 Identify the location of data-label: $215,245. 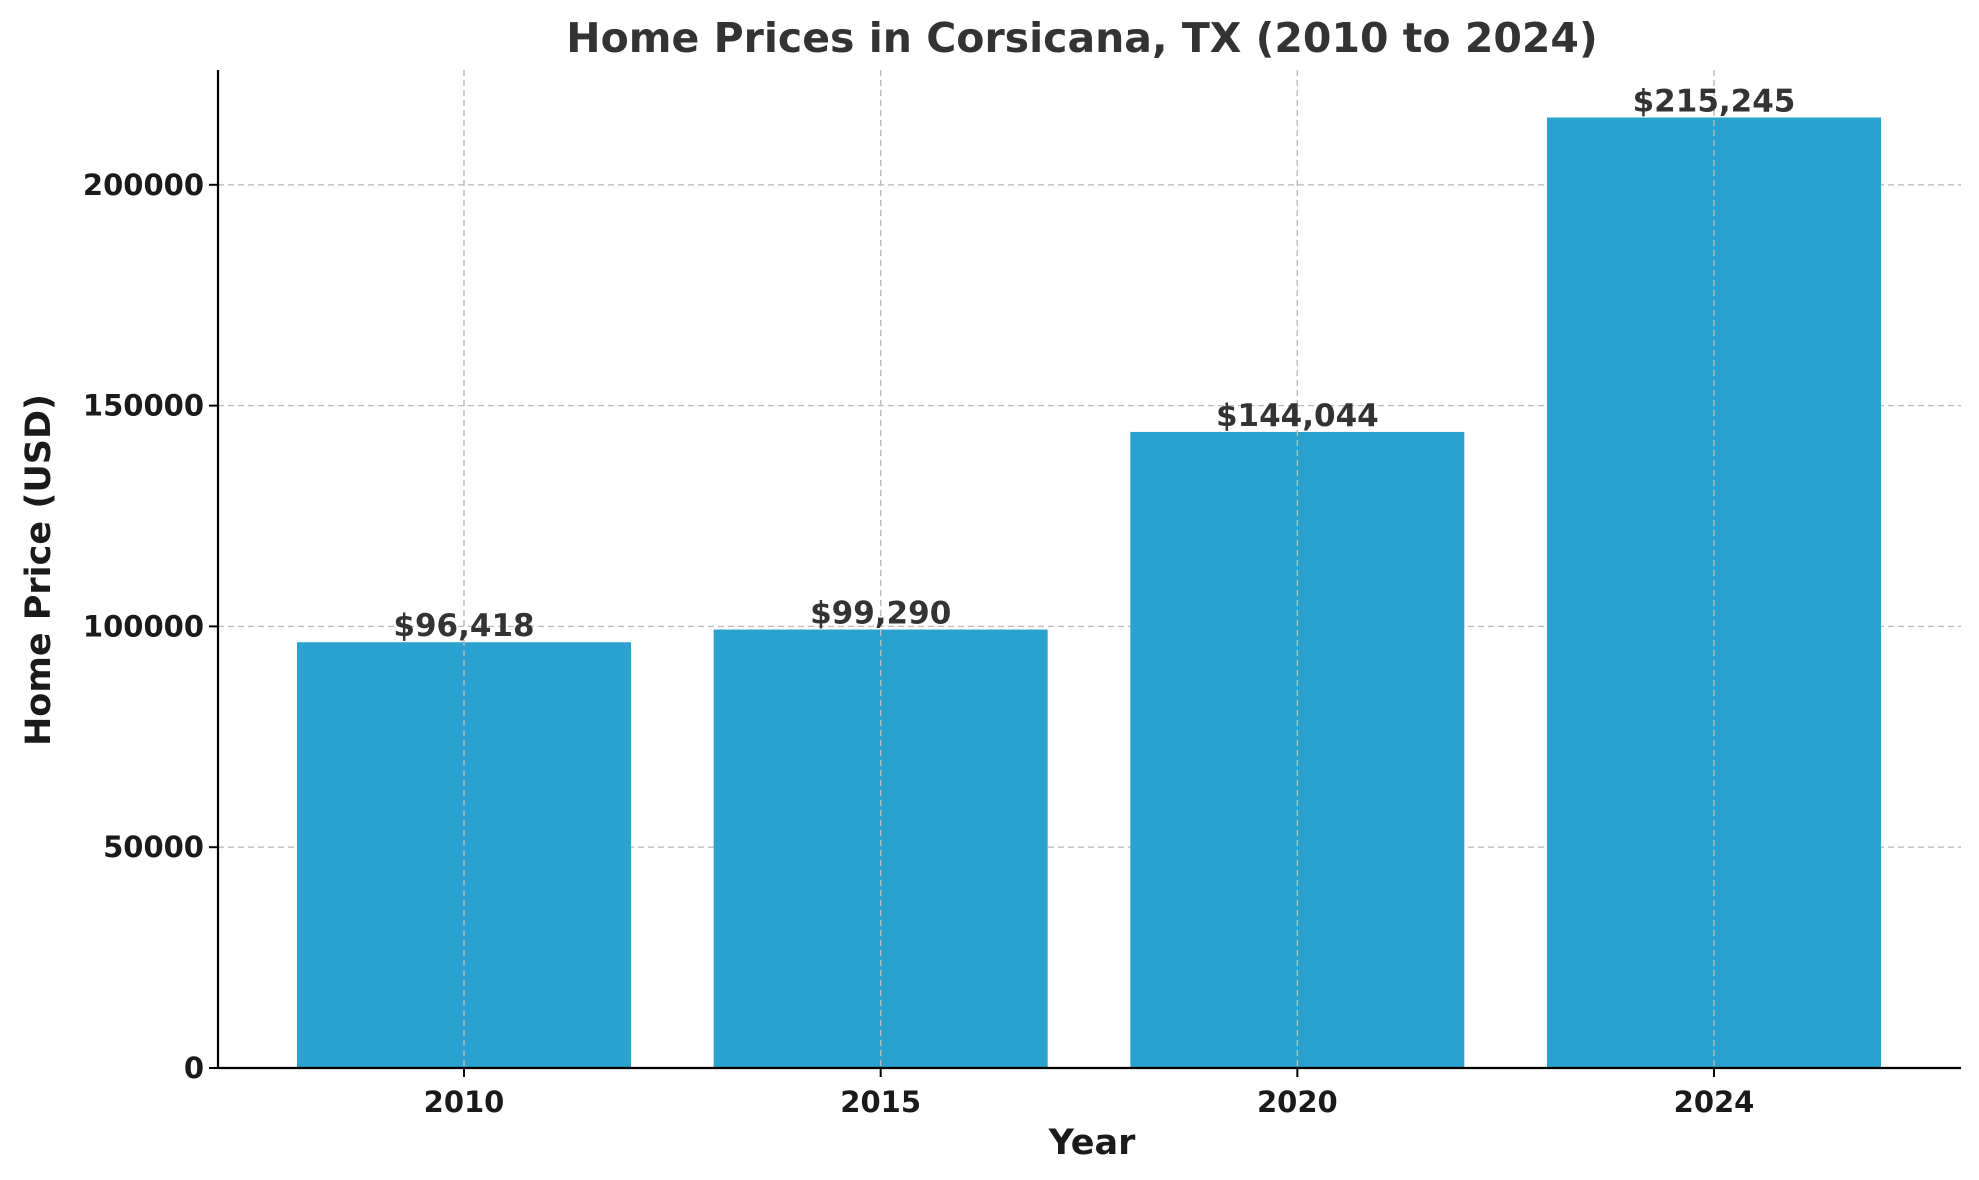
(1714, 101).